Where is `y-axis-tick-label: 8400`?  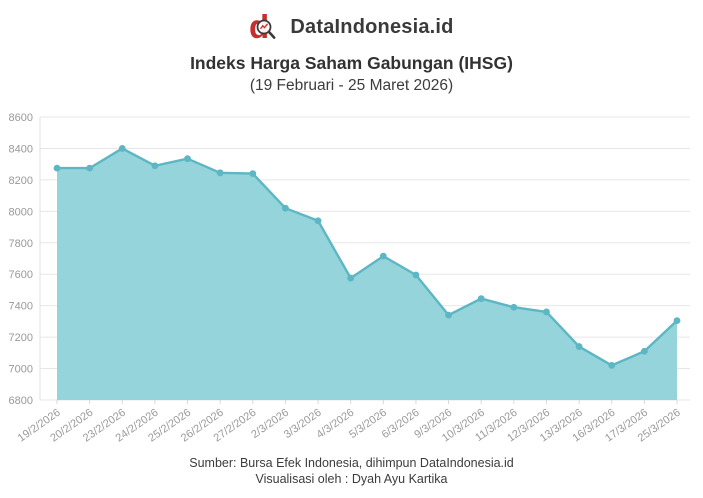
y-axis-tick-label: 8400 is located at coordinates (21, 149).